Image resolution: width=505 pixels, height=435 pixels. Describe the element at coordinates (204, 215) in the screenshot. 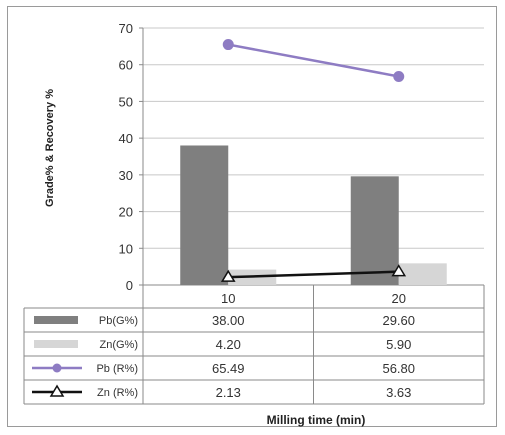

I see `bar-pb-g--10` at that location.